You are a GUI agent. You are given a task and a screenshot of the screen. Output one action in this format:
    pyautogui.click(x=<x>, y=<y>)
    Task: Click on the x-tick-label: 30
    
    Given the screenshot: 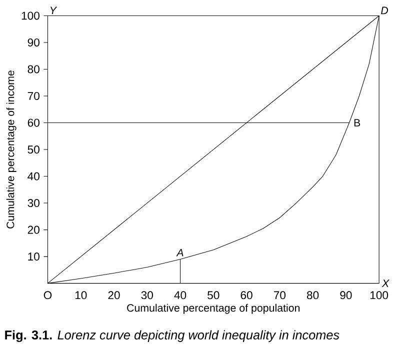 What is the action you would take?
    pyautogui.click(x=147, y=295)
    